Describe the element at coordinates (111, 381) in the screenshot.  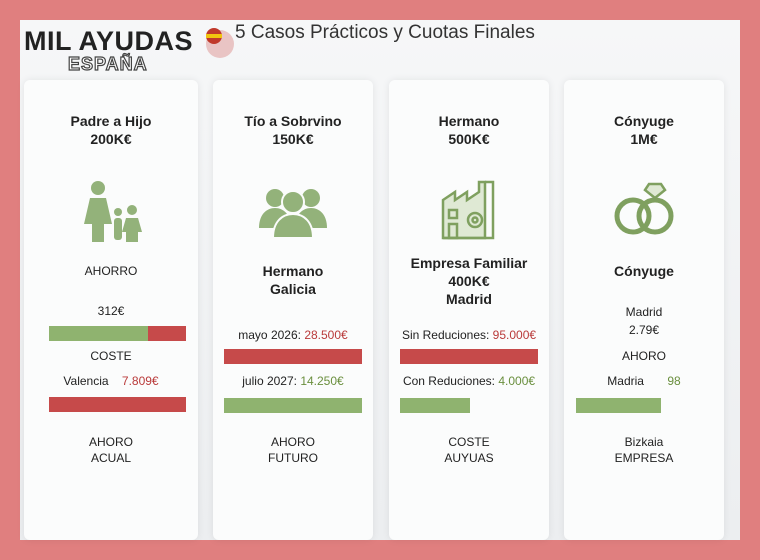
I see `row: Valencia 7.809€` at that location.